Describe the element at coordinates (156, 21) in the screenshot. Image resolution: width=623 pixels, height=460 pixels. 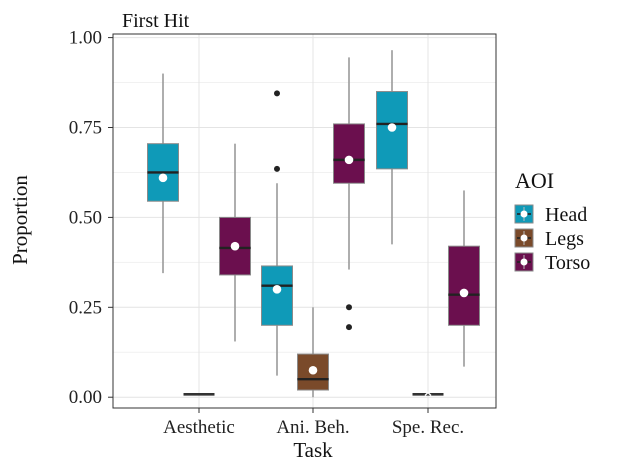
I see `chart-title: First Hit` at that location.